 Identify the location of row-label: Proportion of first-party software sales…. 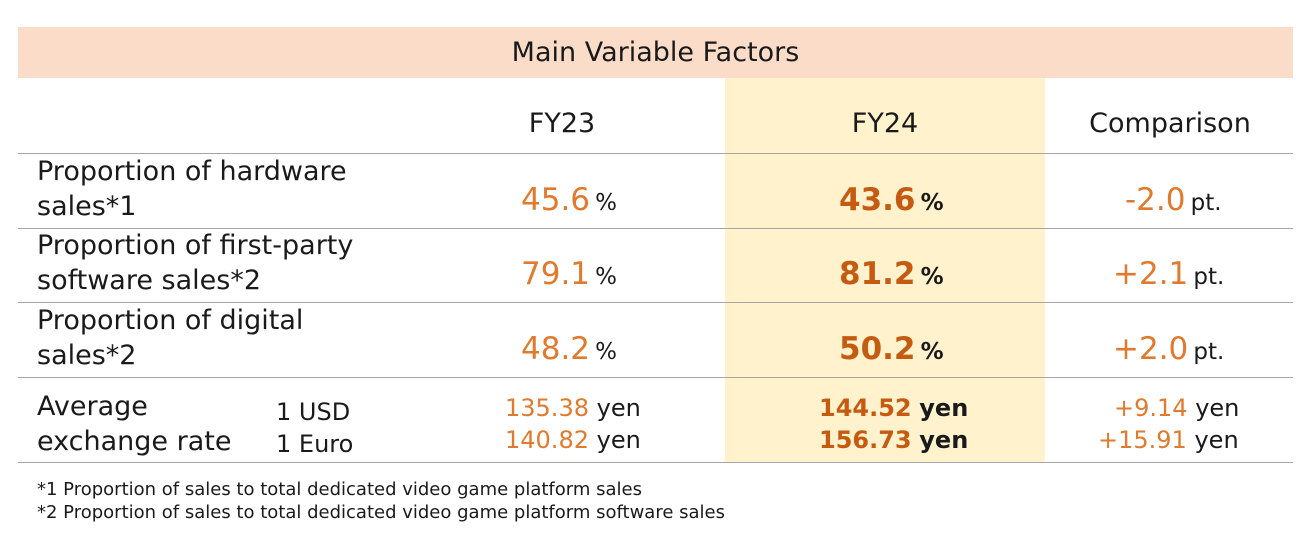
(195, 263).